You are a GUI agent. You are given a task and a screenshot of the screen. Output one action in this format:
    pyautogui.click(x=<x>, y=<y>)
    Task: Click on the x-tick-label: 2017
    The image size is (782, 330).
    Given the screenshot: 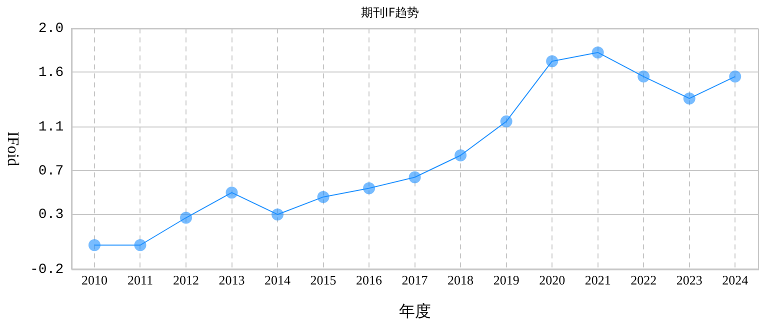 What is the action you would take?
    pyautogui.click(x=415, y=280)
    